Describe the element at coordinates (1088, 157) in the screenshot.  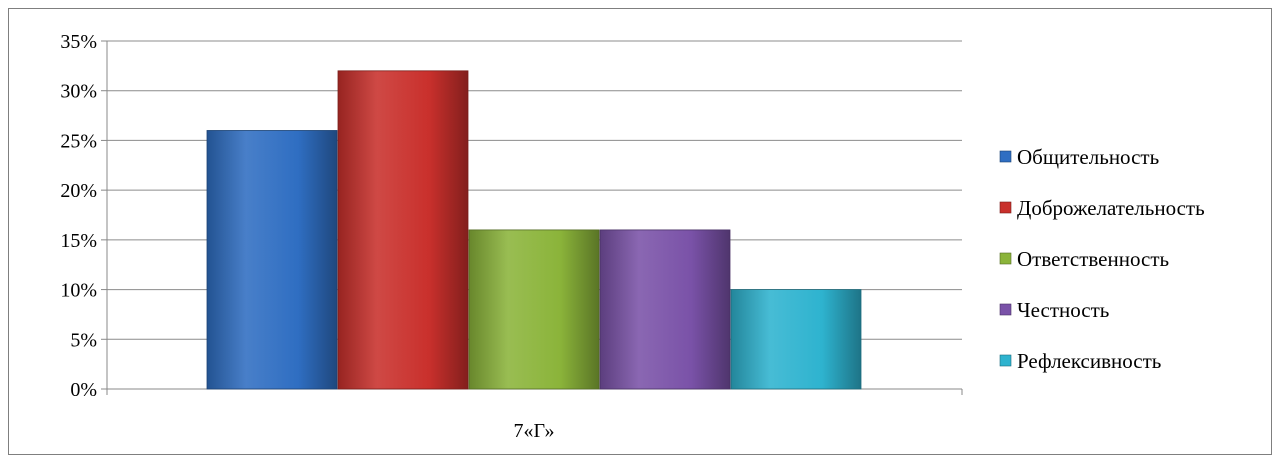
I see `legend-label: Общительность` at that location.